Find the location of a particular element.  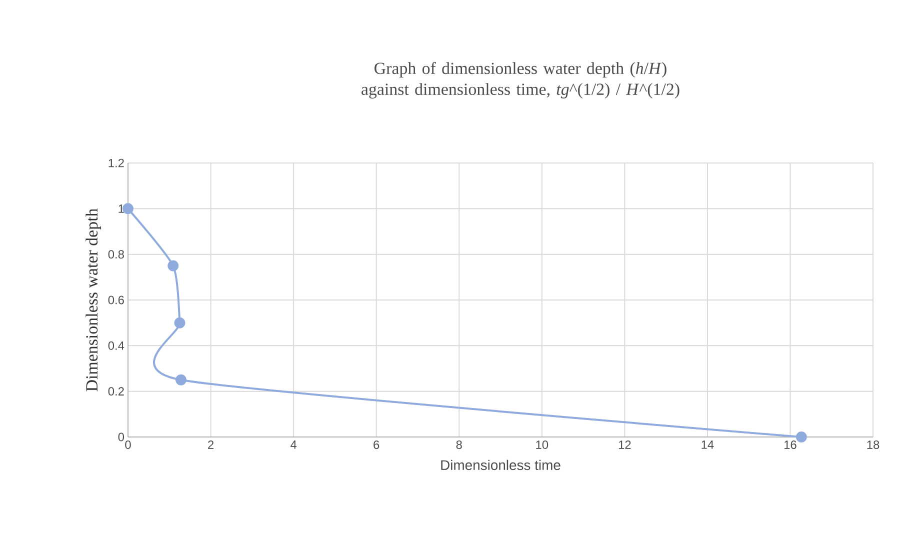

x-tick-label: 6 is located at coordinates (377, 444).